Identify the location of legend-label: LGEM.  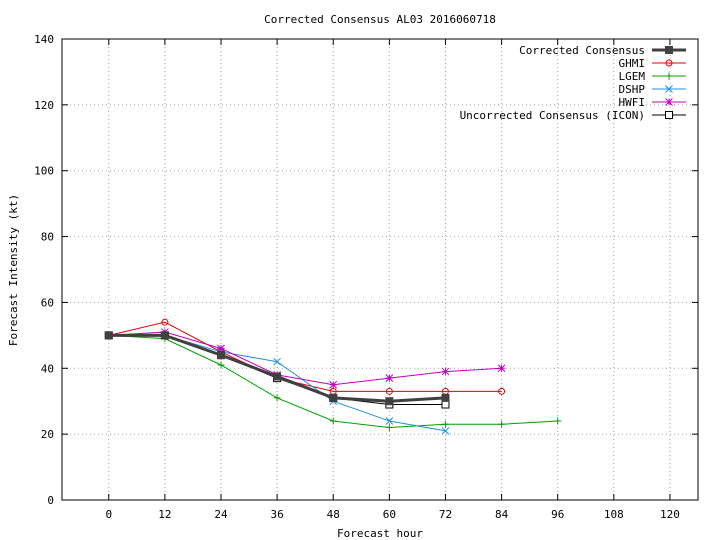
(632, 76).